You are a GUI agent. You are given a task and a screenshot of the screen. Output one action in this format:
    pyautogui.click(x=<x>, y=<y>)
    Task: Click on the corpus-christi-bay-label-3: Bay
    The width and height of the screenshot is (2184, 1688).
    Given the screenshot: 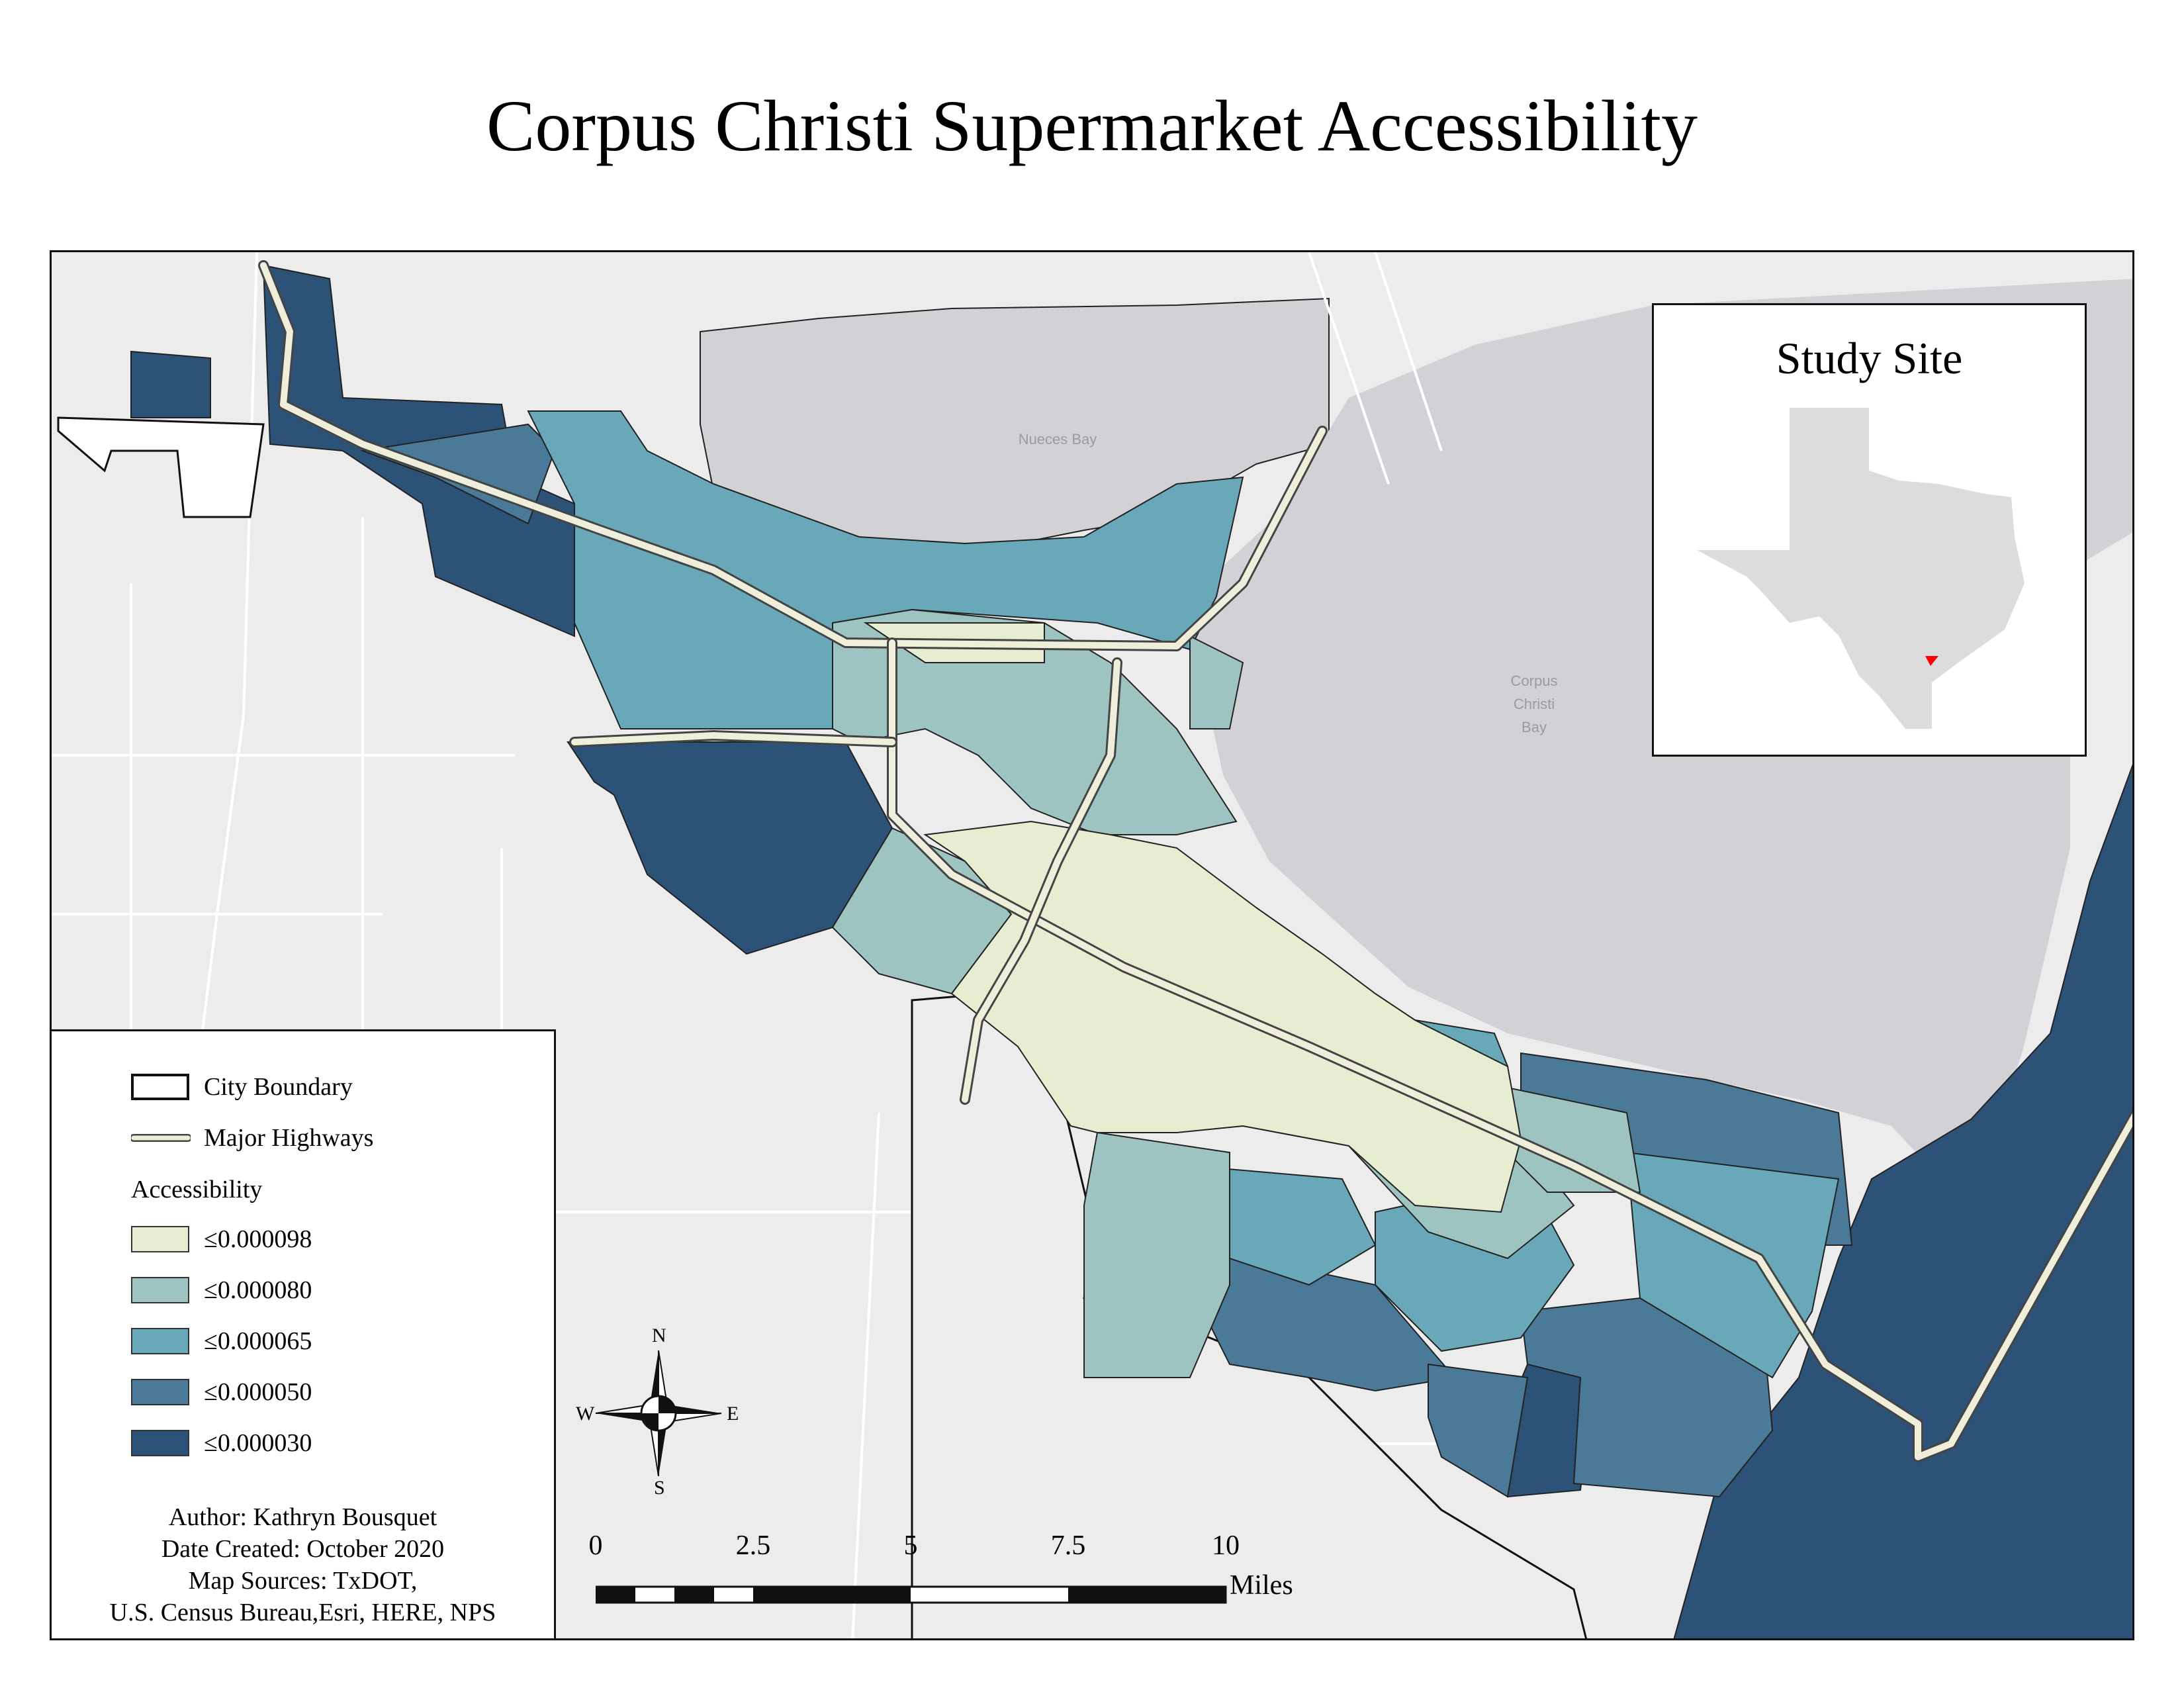 What is the action you would take?
    pyautogui.click(x=1534, y=727)
    